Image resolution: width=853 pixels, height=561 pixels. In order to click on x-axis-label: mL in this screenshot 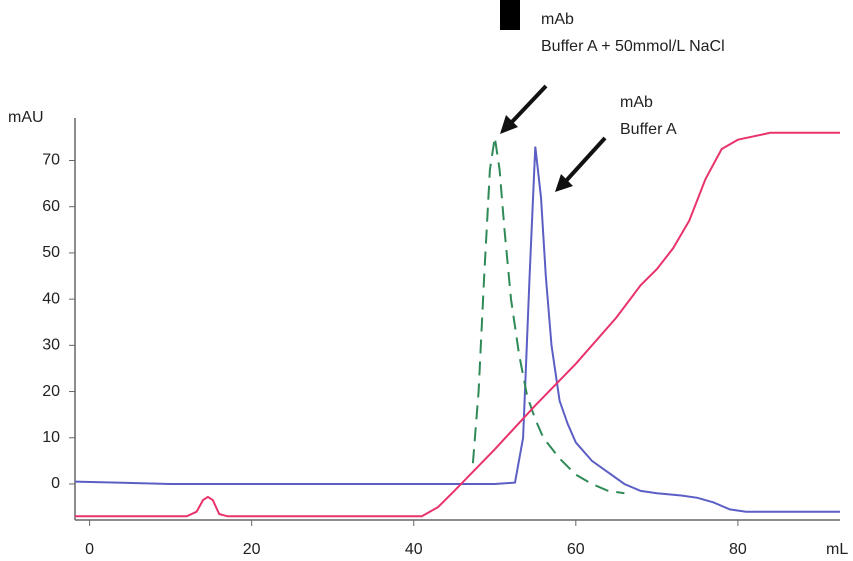, I will do `click(837, 549)`.